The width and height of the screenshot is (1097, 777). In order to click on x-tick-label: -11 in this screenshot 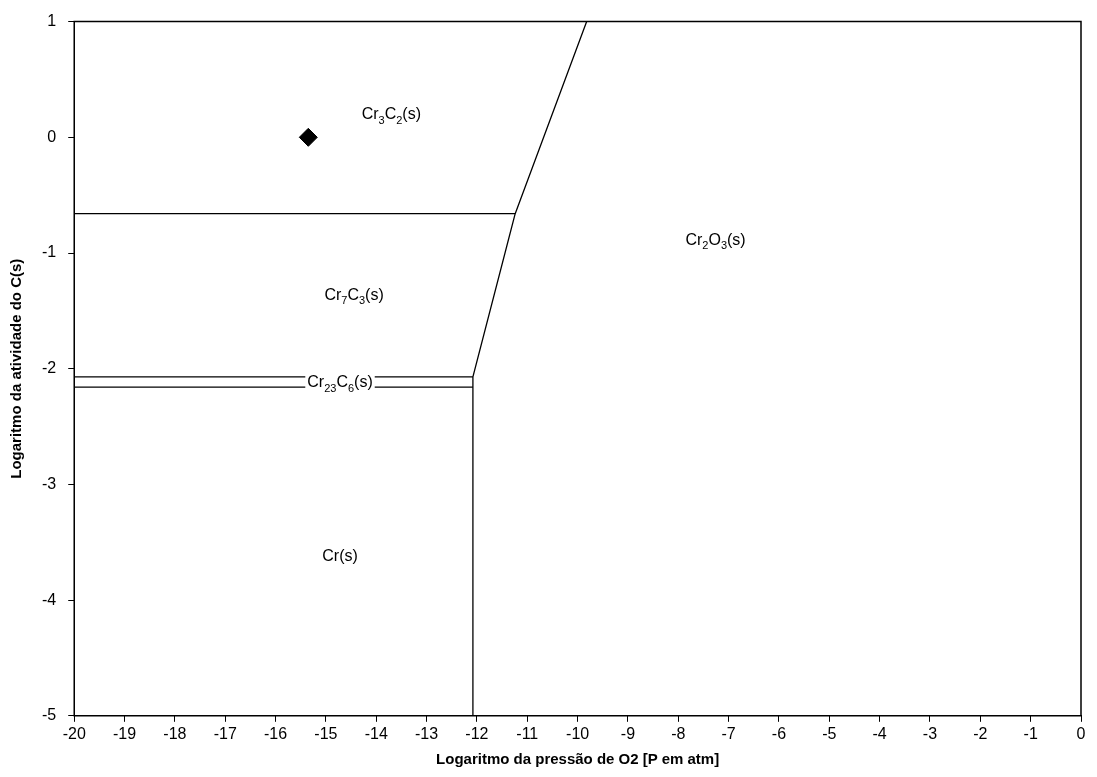, I will do `click(527, 733)`.